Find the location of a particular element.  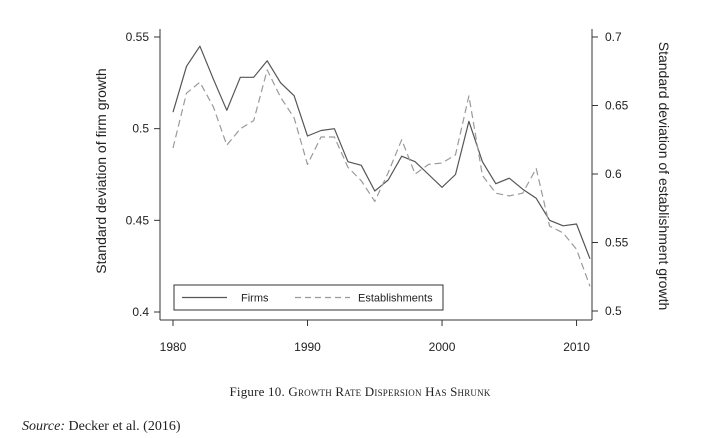

source-note: Source: Decker et al. (2016) is located at coordinates (101, 427).